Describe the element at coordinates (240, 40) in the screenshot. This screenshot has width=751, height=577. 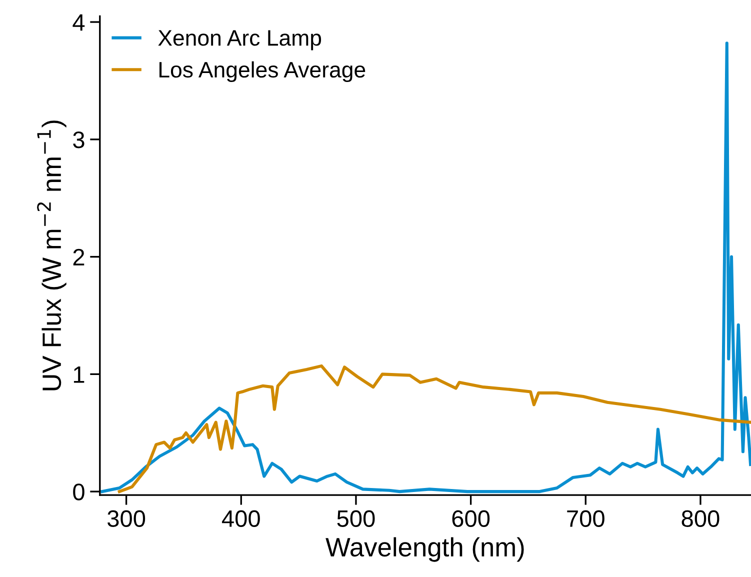
I see `legend-label: Xenon Arc Lamp` at that location.